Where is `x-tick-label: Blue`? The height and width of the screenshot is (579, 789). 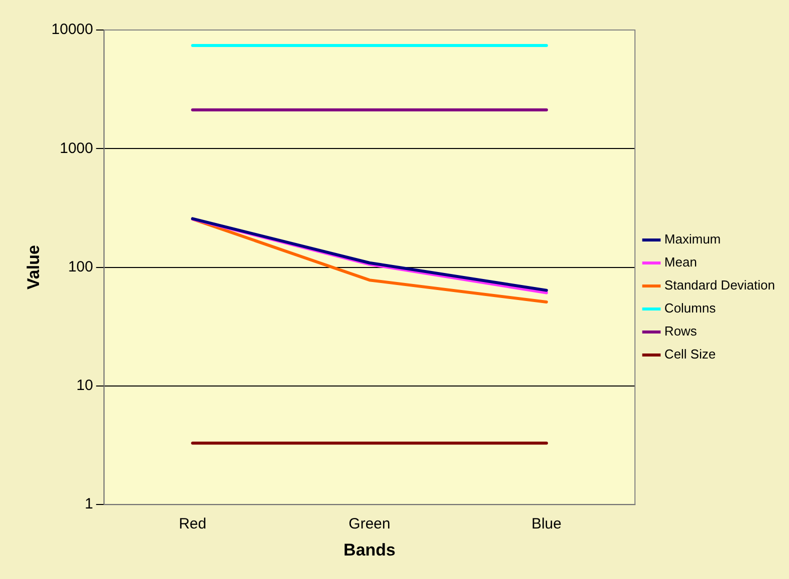 x-tick-label: Blue is located at coordinates (546, 524).